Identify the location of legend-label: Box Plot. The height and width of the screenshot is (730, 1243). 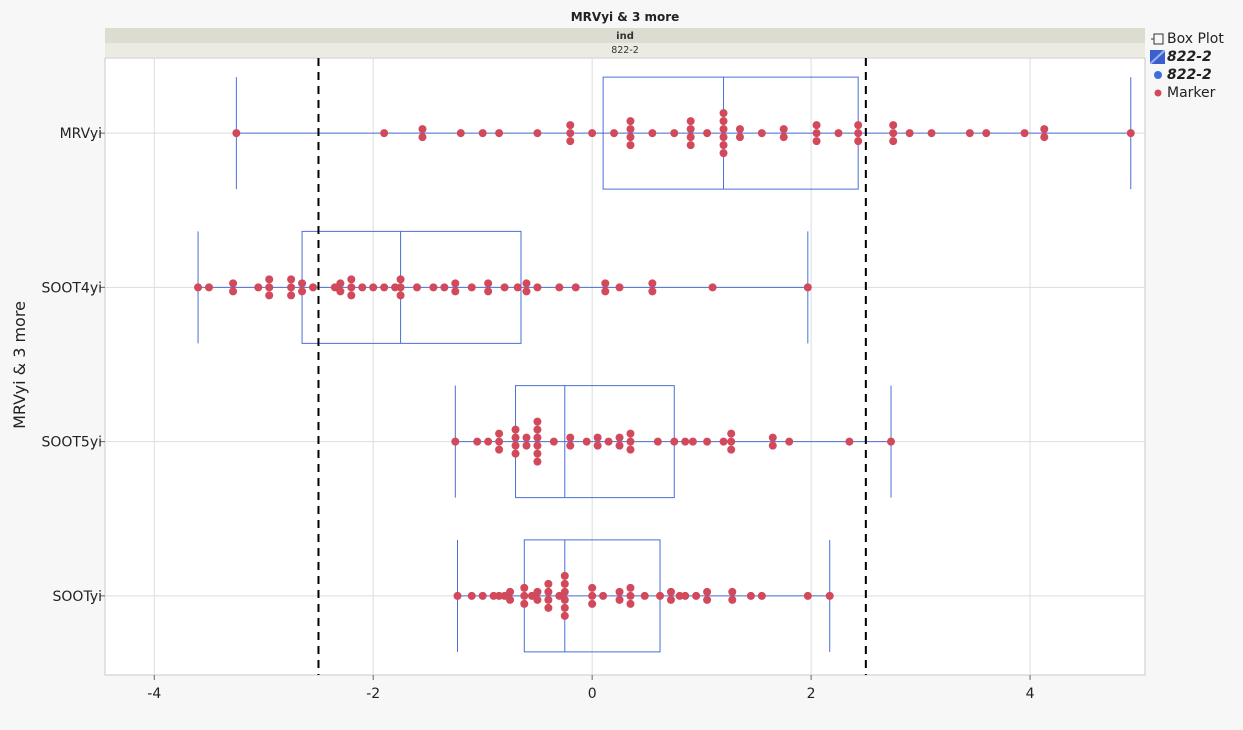
(1195, 39).